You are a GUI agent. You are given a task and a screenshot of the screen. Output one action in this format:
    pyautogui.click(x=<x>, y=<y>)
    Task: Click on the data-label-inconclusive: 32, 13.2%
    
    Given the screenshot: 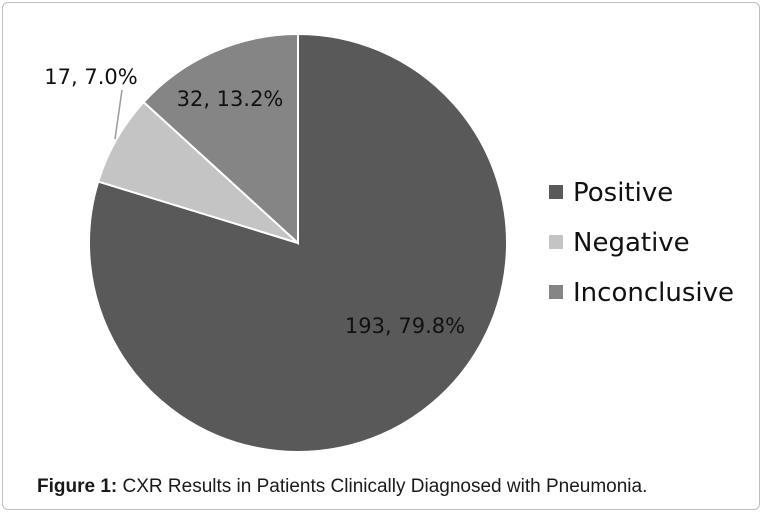 What is the action you would take?
    pyautogui.click(x=230, y=99)
    